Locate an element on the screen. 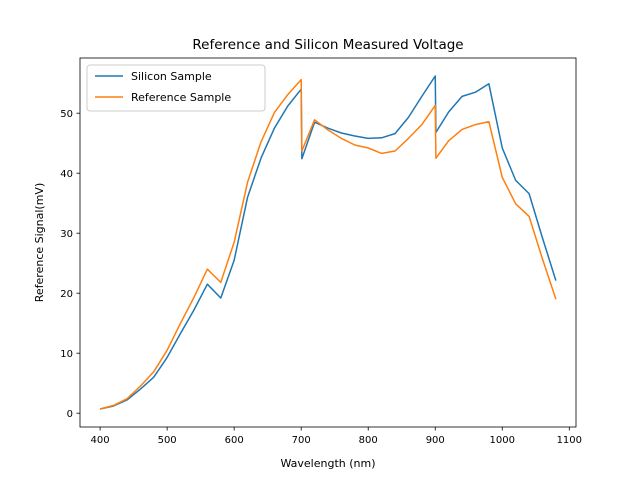 Image resolution: width=640 pixels, height=480 pixels. y-tick-label: 20 is located at coordinates (66, 294).